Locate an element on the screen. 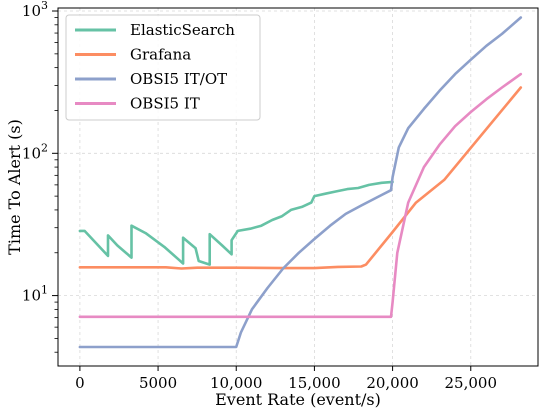 This screenshot has height=414, width=550. y-tick-exponent: 3 is located at coordinates (44, 6).